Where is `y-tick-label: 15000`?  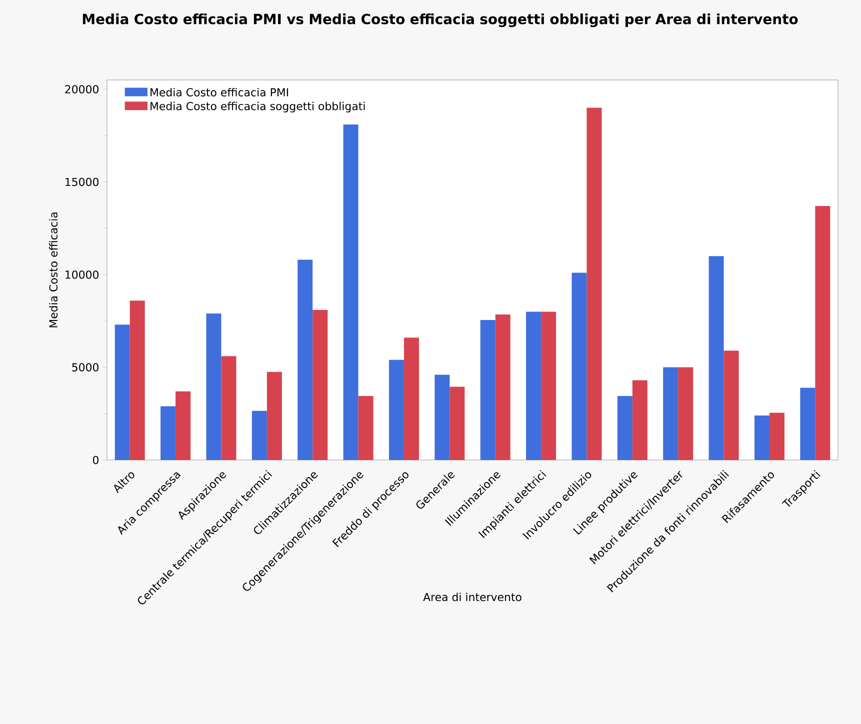 y-tick-label: 15000 is located at coordinates (82, 182).